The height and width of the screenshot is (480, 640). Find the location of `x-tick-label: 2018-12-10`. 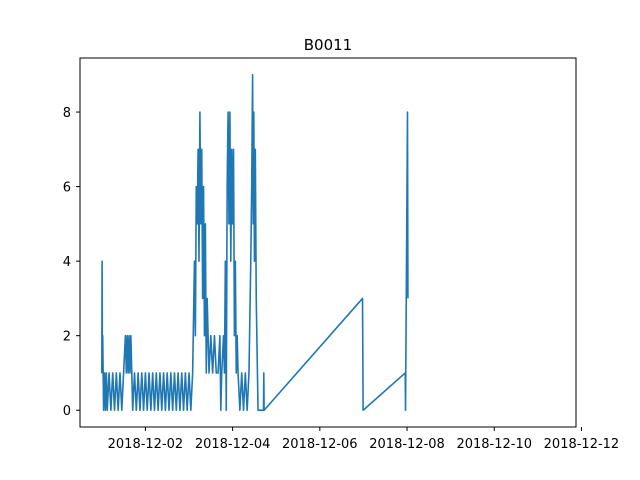

x-tick-label: 2018-12-10 is located at coordinates (494, 444).